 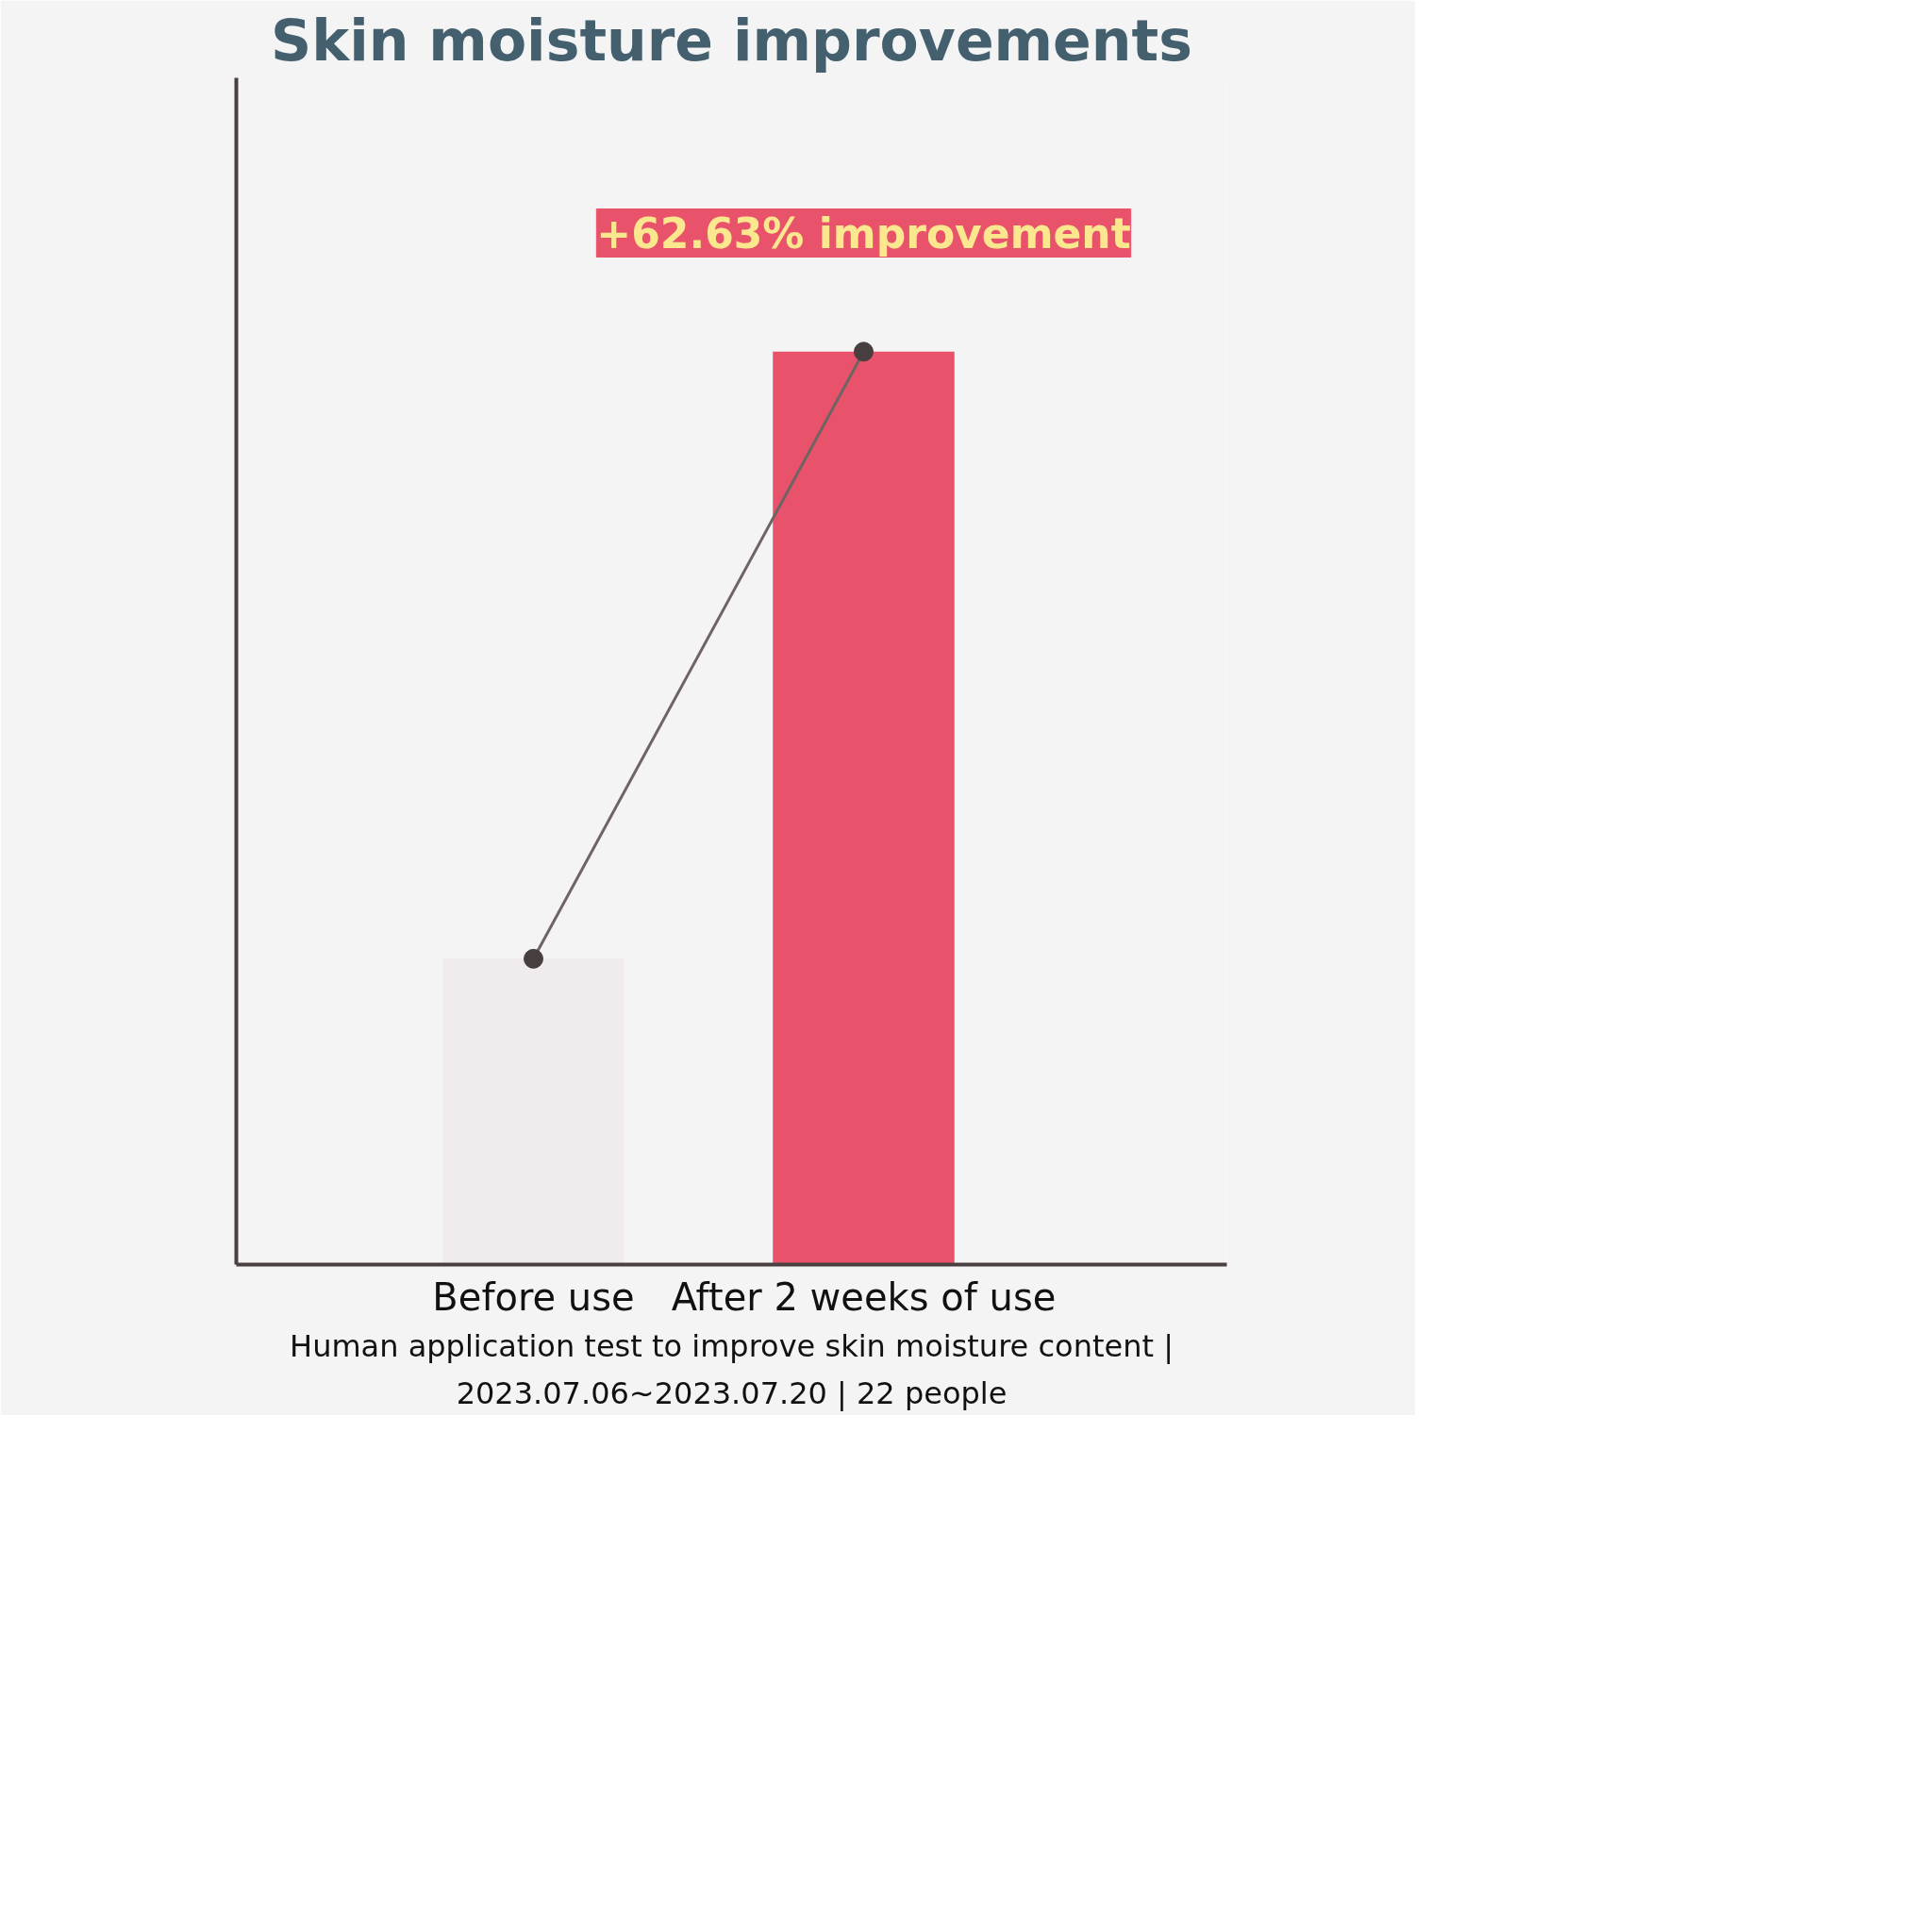 I want to click on x-tick-label: After 2 weeks of use, so click(x=864, y=1297).